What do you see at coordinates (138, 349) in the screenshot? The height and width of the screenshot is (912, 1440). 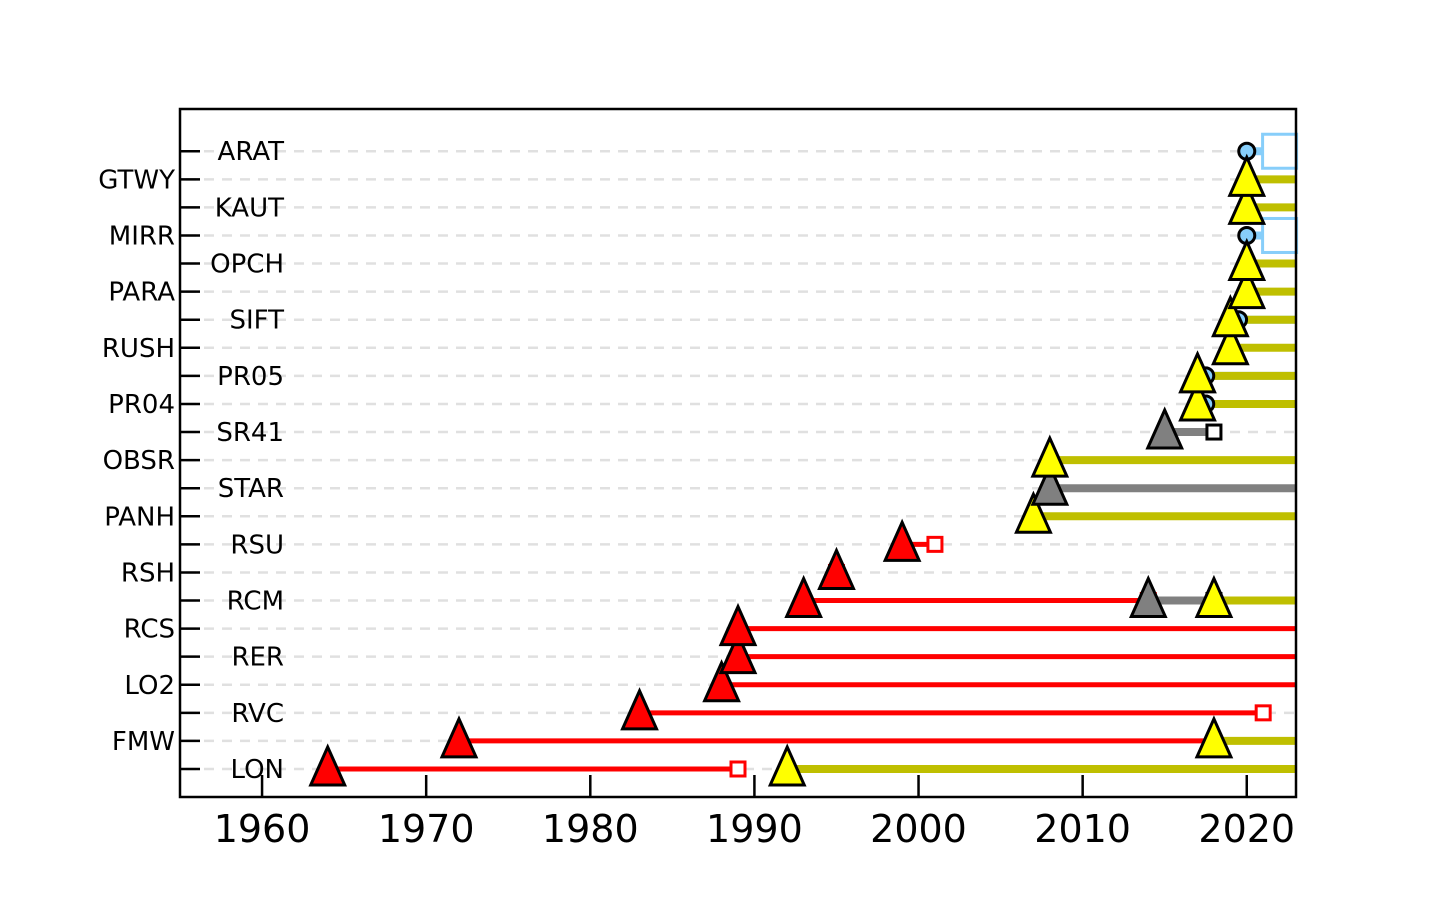 I see `y-tick-label-rush: RUSH` at bounding box center [138, 349].